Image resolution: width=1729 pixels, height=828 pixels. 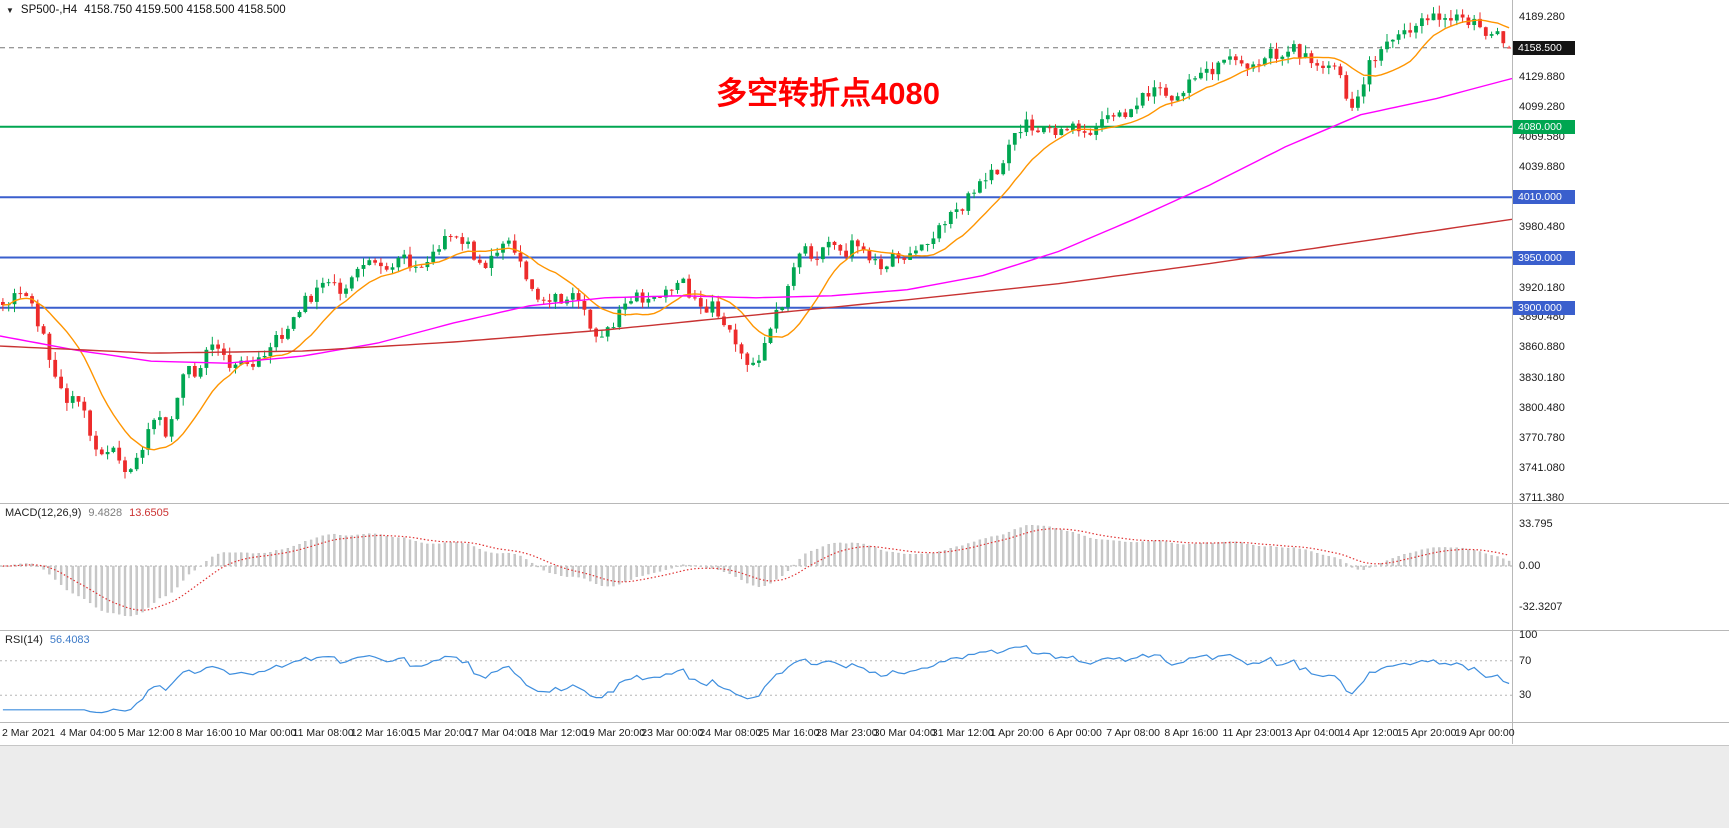 I want to click on time-tick: 28 Mar 23:00, so click(x=846, y=733).